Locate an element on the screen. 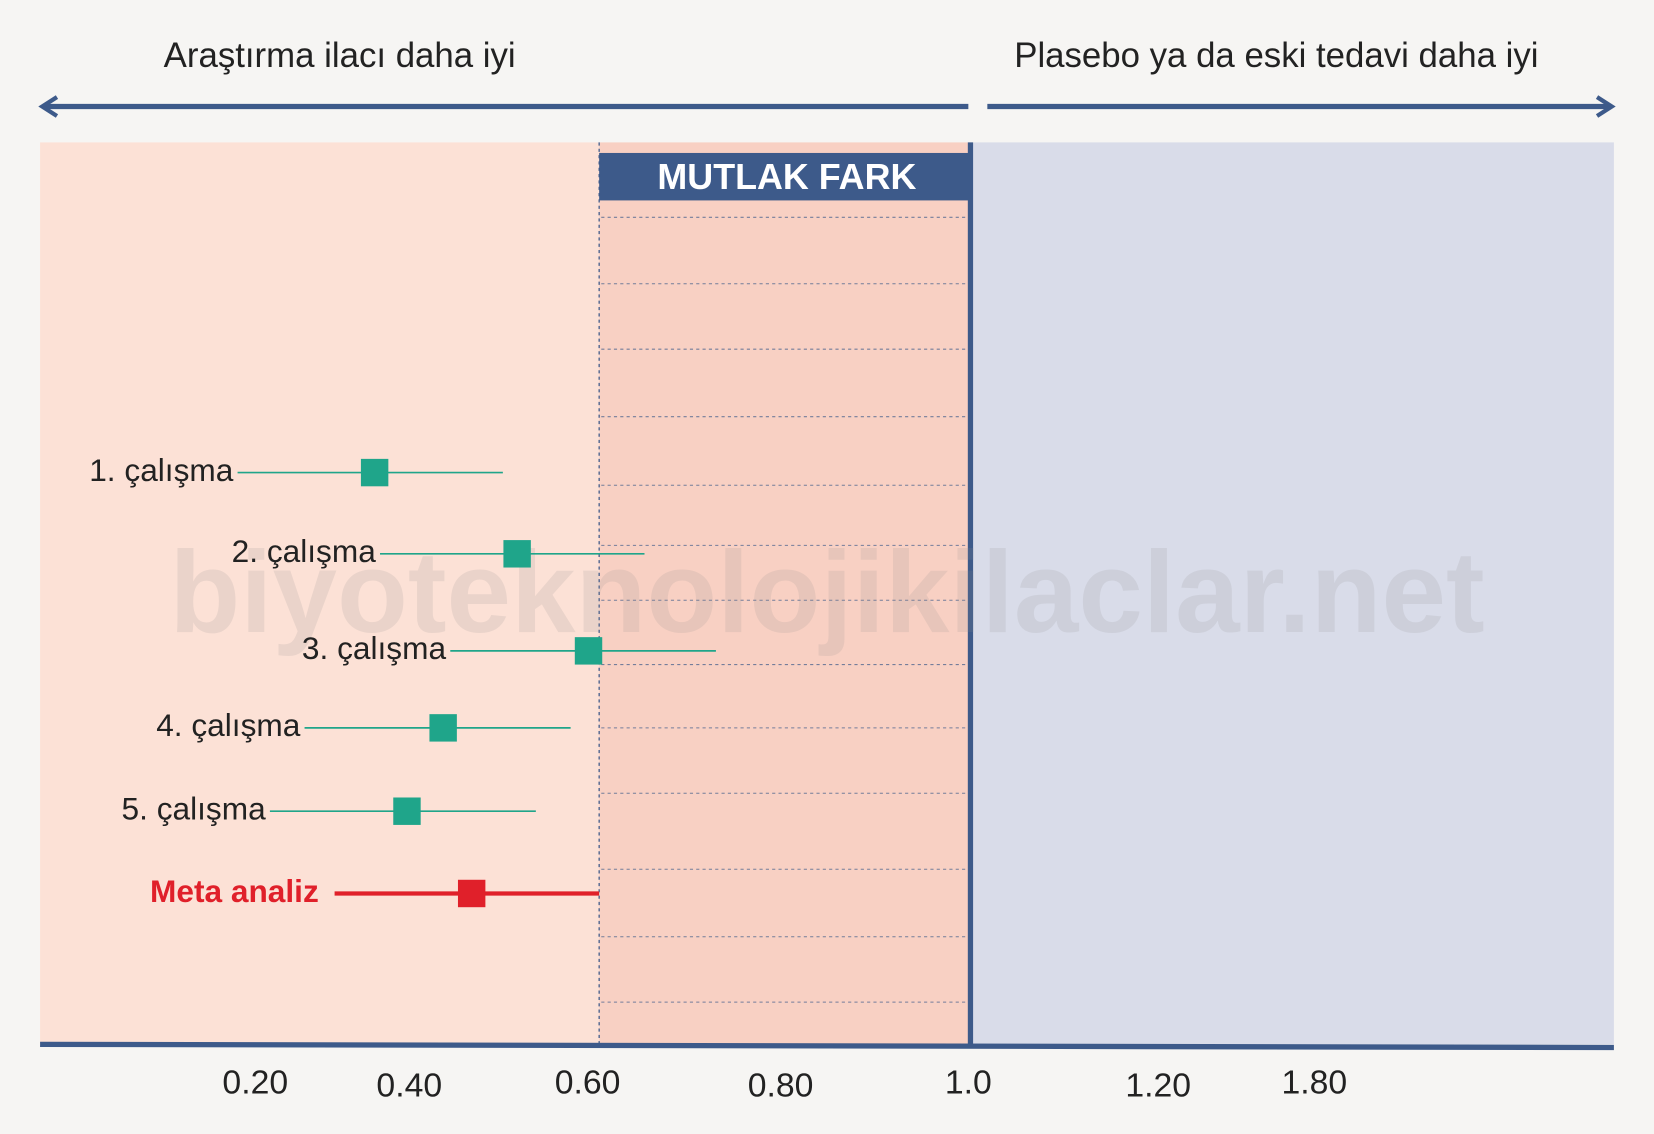 Image resolution: width=1654 pixels, height=1134 pixels. left-label: Araştırma ilacı daha iyi is located at coordinates (340, 55).